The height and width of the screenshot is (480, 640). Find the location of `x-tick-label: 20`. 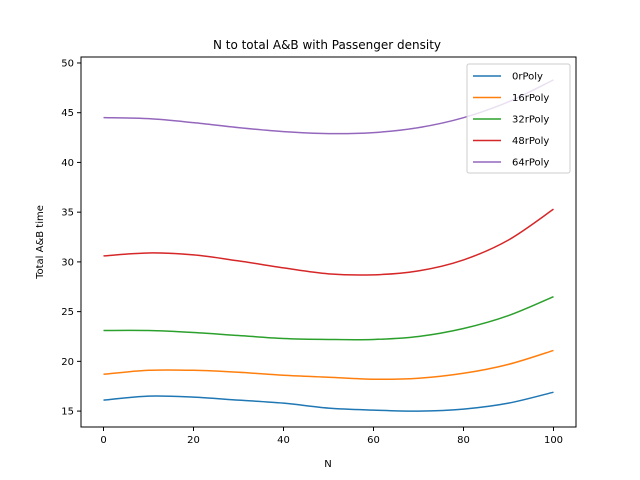

x-tick-label: 20 is located at coordinates (193, 440).